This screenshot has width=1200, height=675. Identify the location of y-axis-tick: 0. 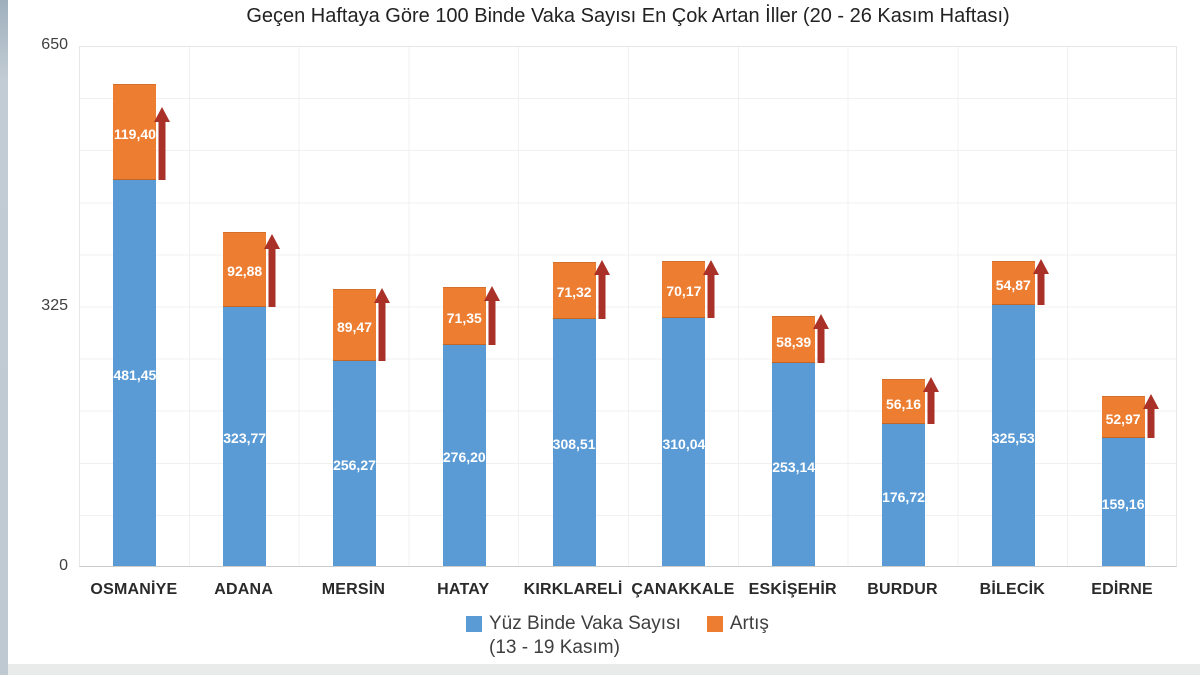
(63, 565).